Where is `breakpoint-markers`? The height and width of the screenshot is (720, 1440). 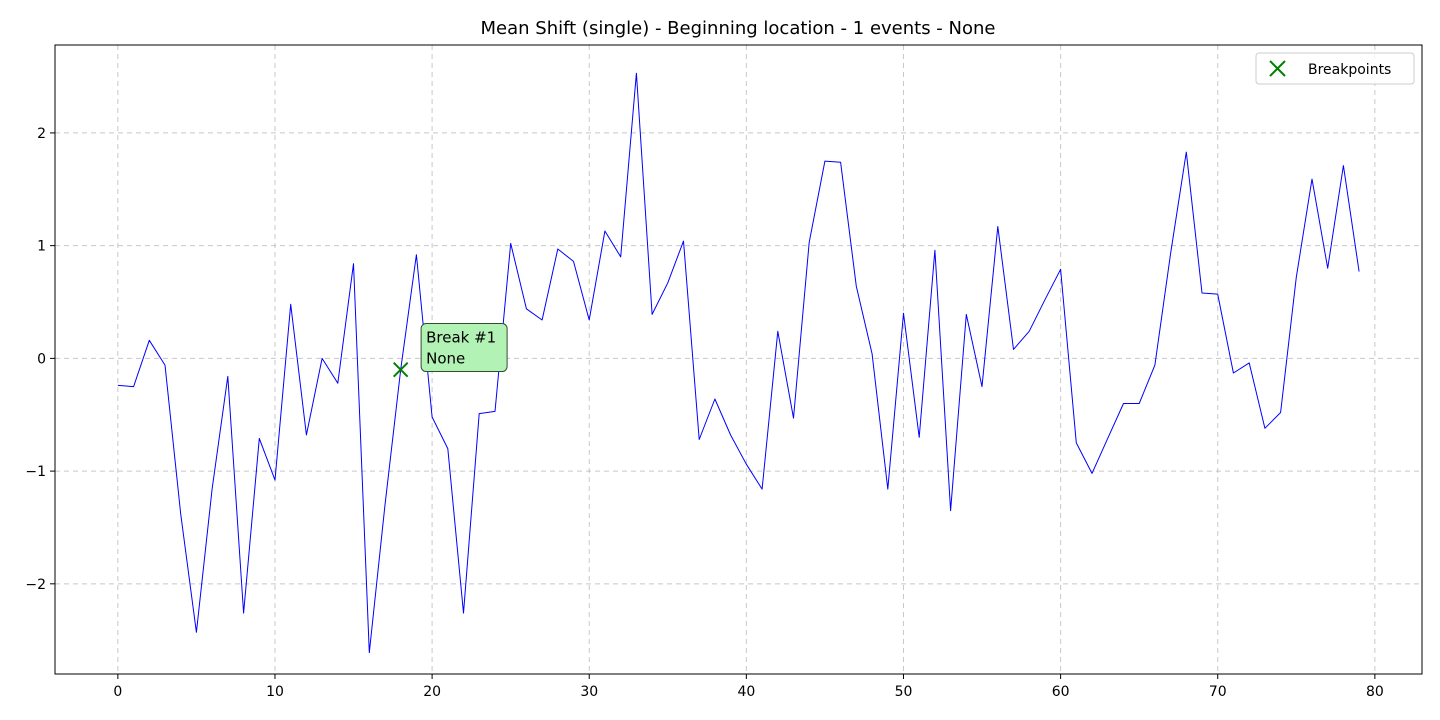
breakpoint-markers is located at coordinates (400, 369).